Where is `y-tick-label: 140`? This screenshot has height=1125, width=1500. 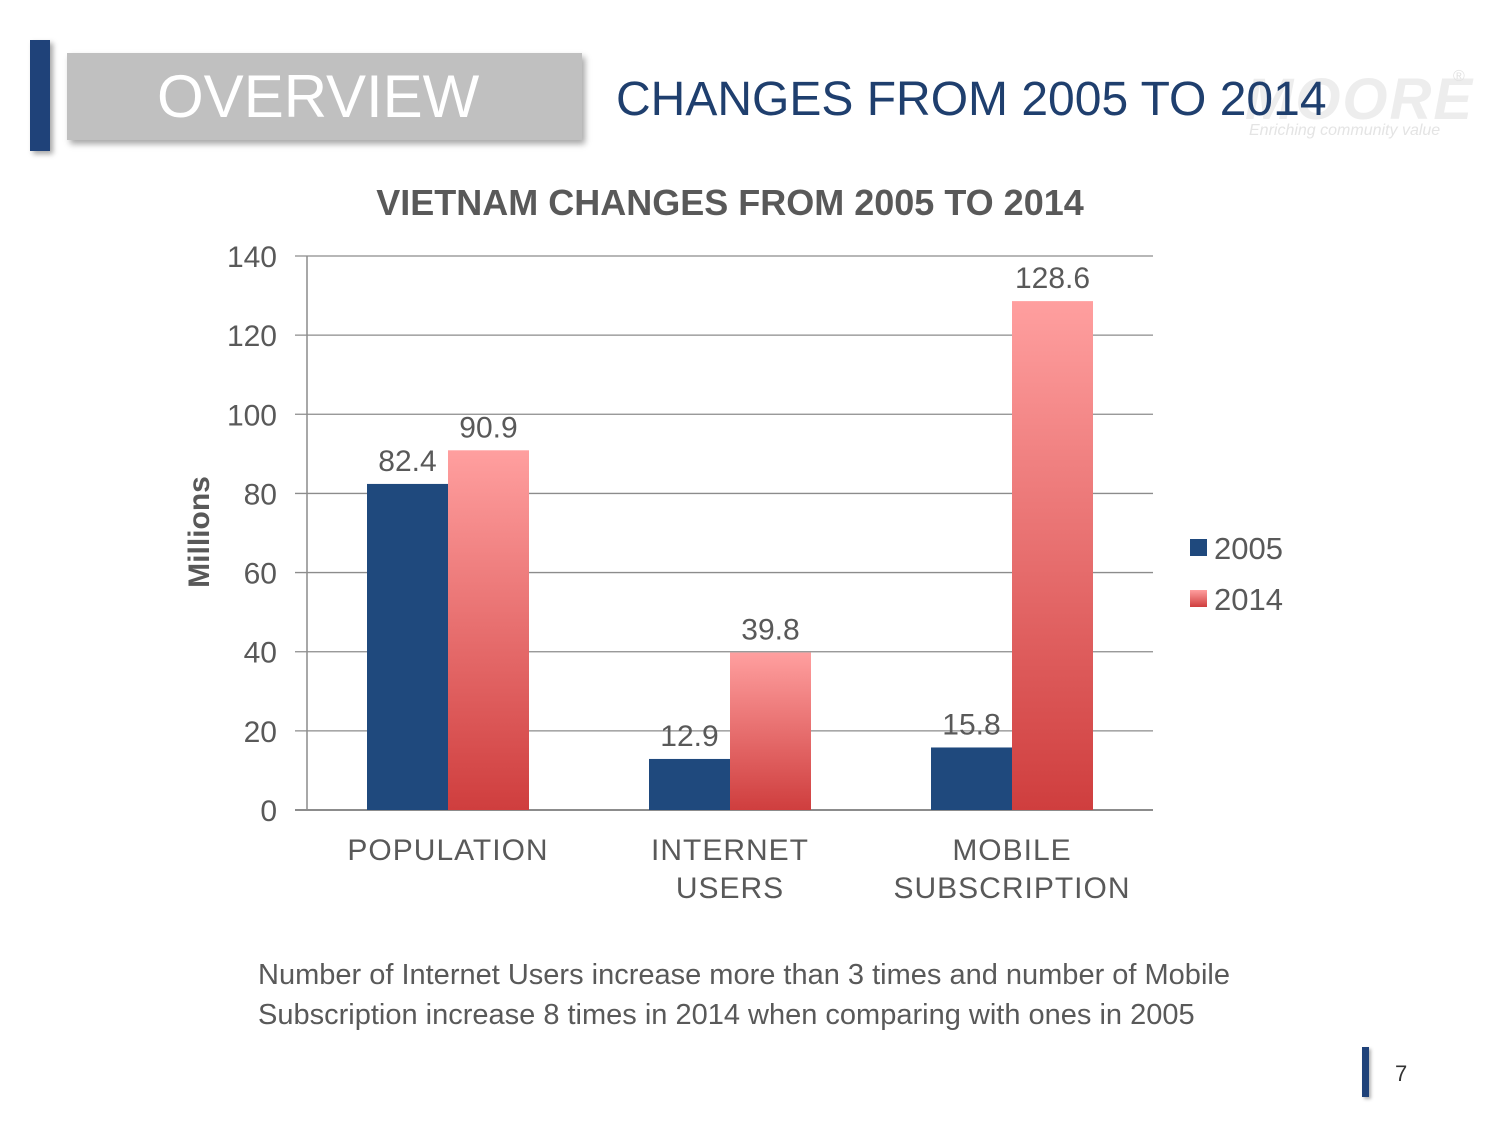
y-tick-label: 140 is located at coordinates (252, 257).